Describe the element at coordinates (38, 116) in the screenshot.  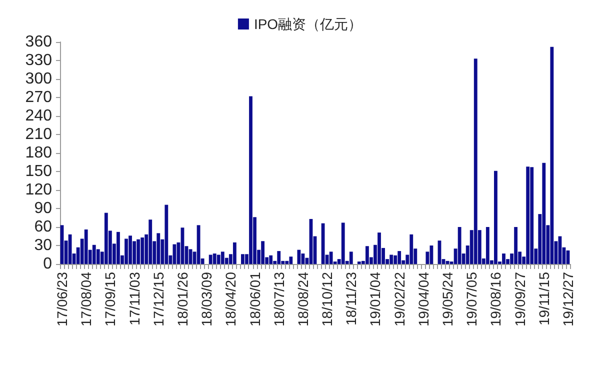
I see `y-tick-label: 240` at that location.